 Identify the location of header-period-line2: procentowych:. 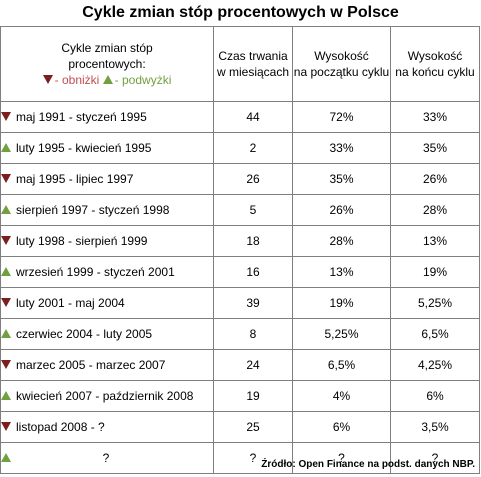
(107, 64).